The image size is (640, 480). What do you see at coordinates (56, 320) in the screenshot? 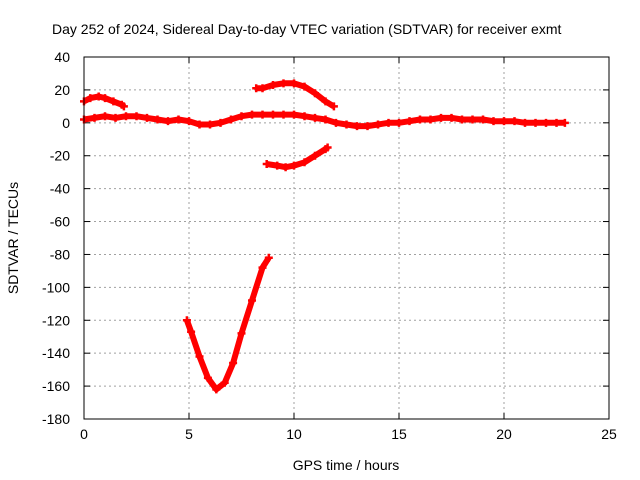
I see `y-tick-label: -120` at bounding box center [56, 320].